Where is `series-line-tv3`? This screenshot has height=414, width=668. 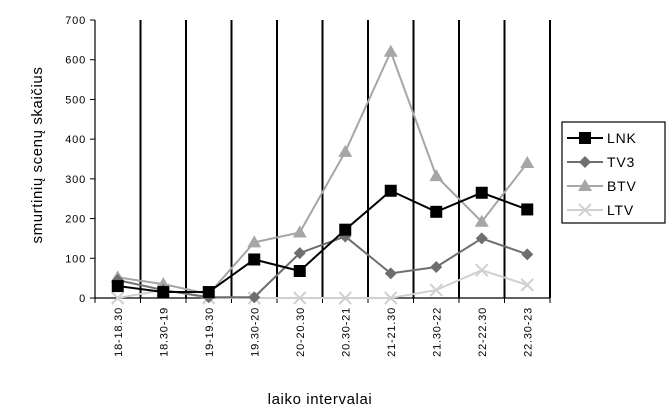 series-line-tv3 is located at coordinates (322, 267).